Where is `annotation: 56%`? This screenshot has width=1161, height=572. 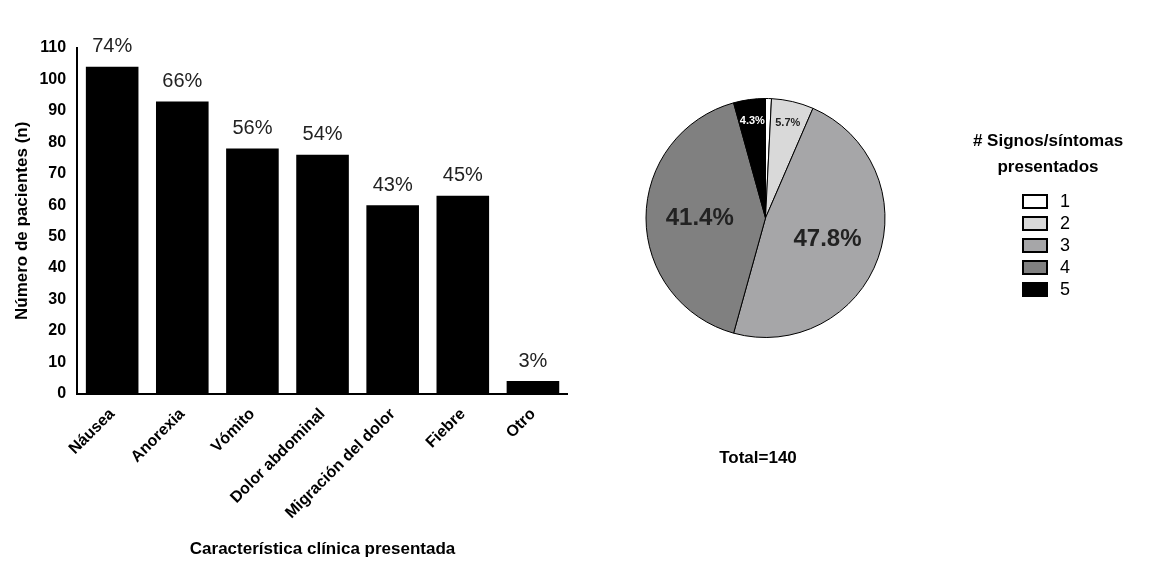
annotation: 56% is located at coordinates (252, 127).